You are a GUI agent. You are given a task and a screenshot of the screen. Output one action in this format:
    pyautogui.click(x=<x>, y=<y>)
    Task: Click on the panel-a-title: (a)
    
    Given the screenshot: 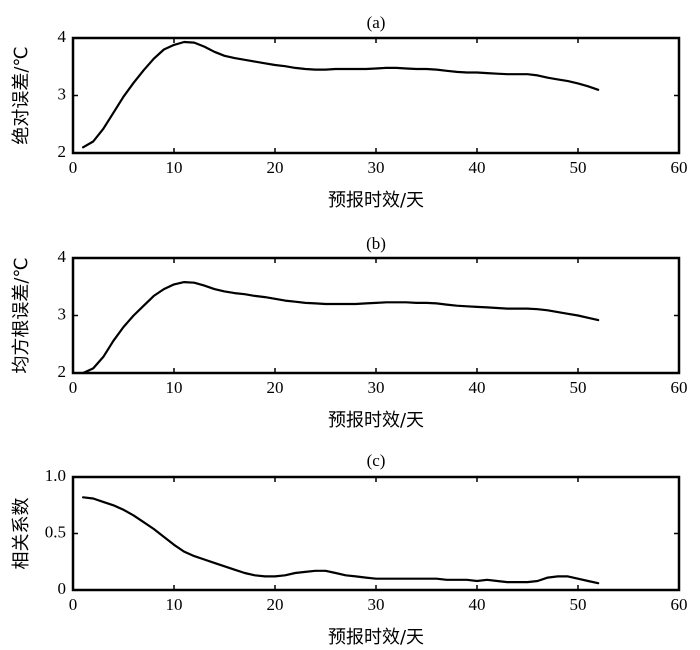 What is the action you would take?
    pyautogui.click(x=376, y=22)
    